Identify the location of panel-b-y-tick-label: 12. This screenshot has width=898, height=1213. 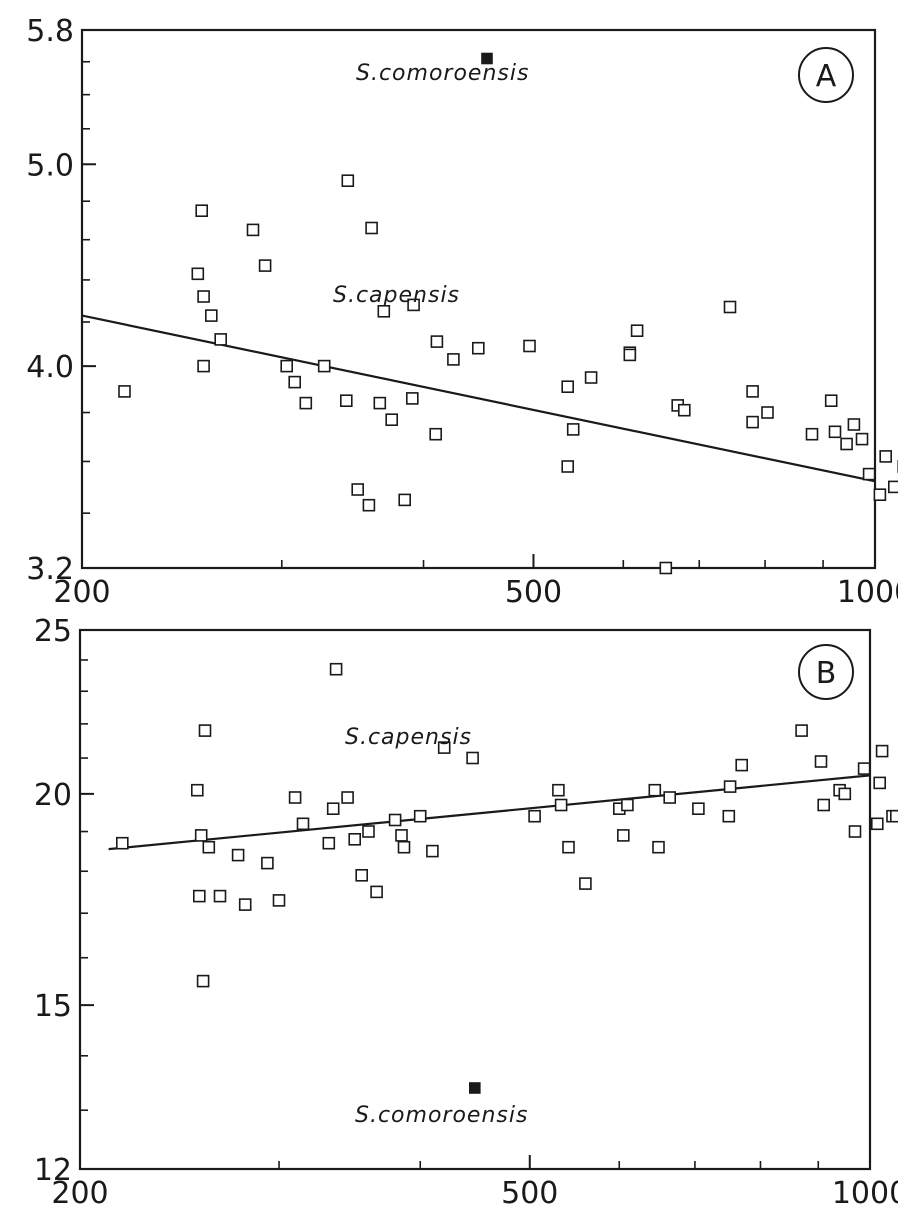
(53, 1170).